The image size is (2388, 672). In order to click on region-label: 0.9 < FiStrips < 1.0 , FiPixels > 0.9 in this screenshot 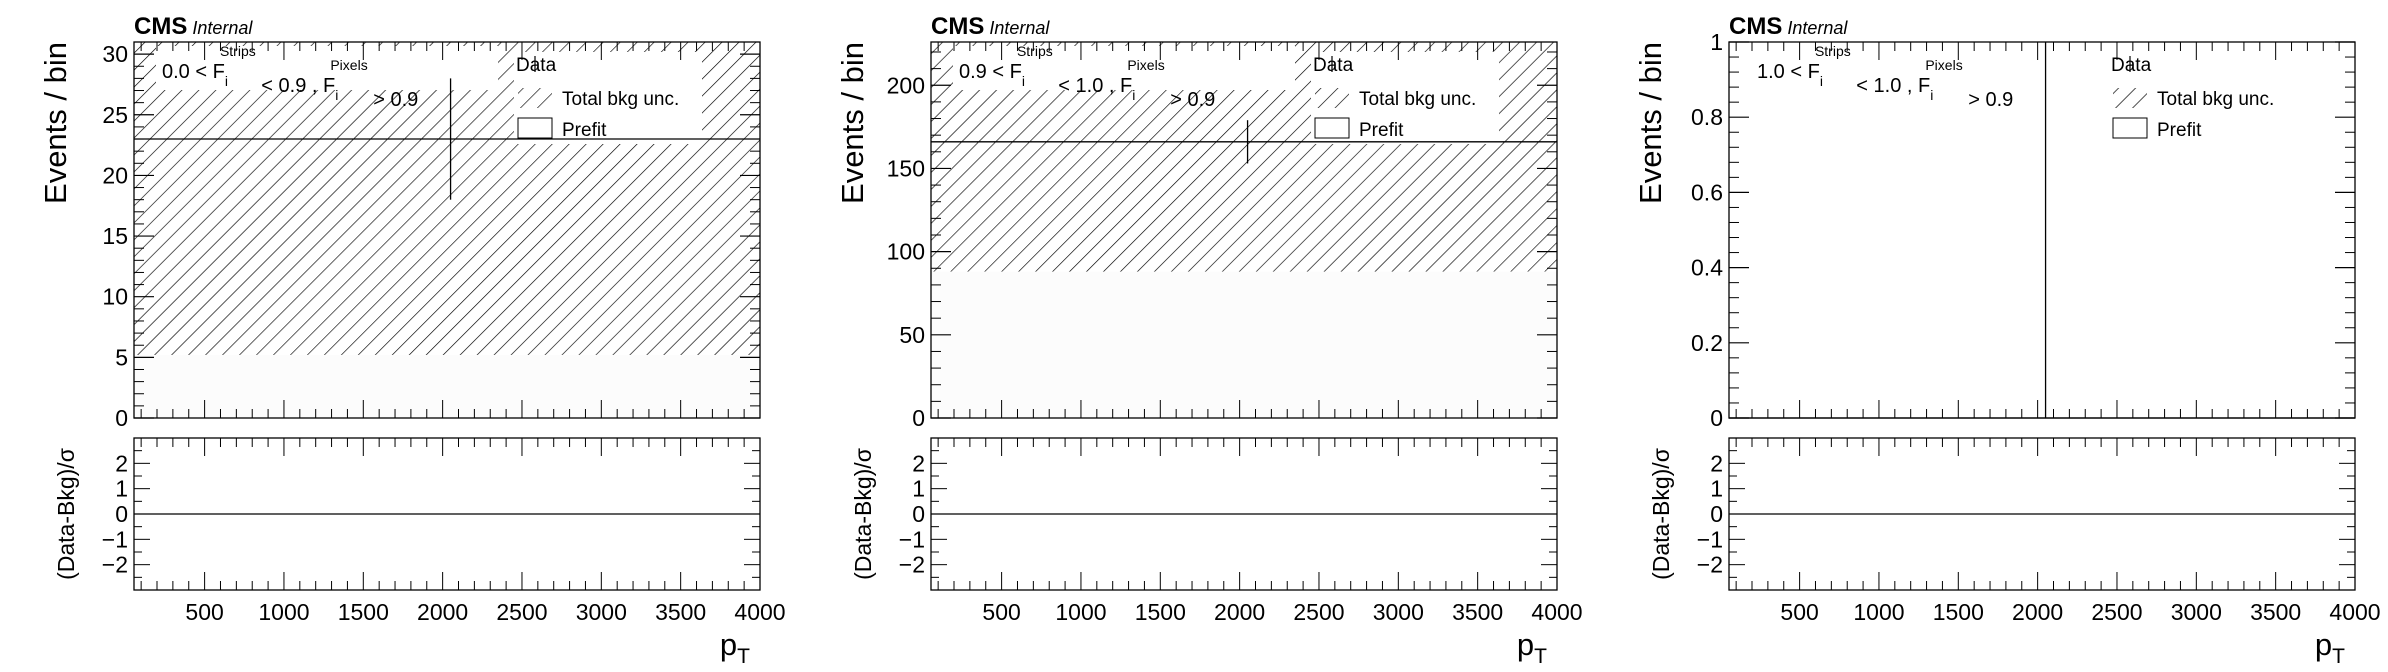, I will do `click(1087, 77)`.